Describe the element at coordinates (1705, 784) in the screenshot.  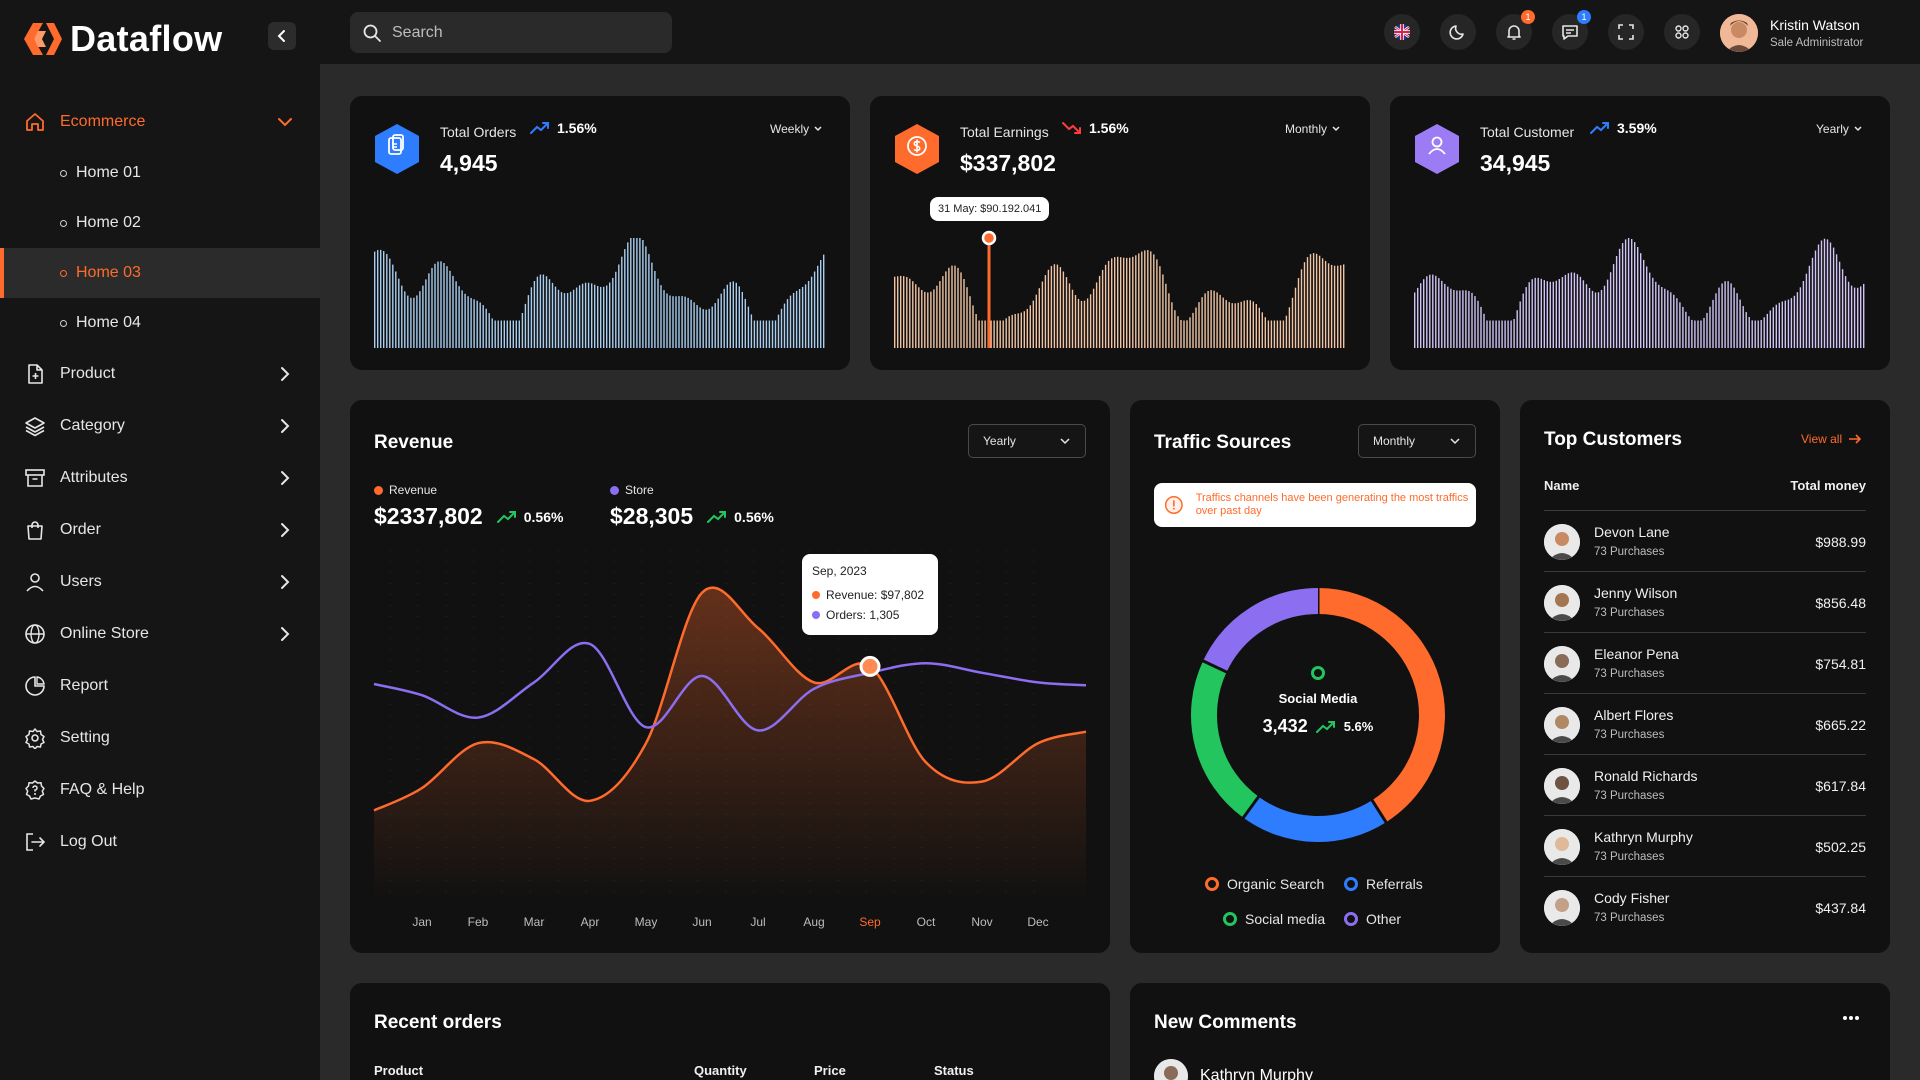
I see `customer-row: Ronald Richards 73 Purchases $617.84` at that location.